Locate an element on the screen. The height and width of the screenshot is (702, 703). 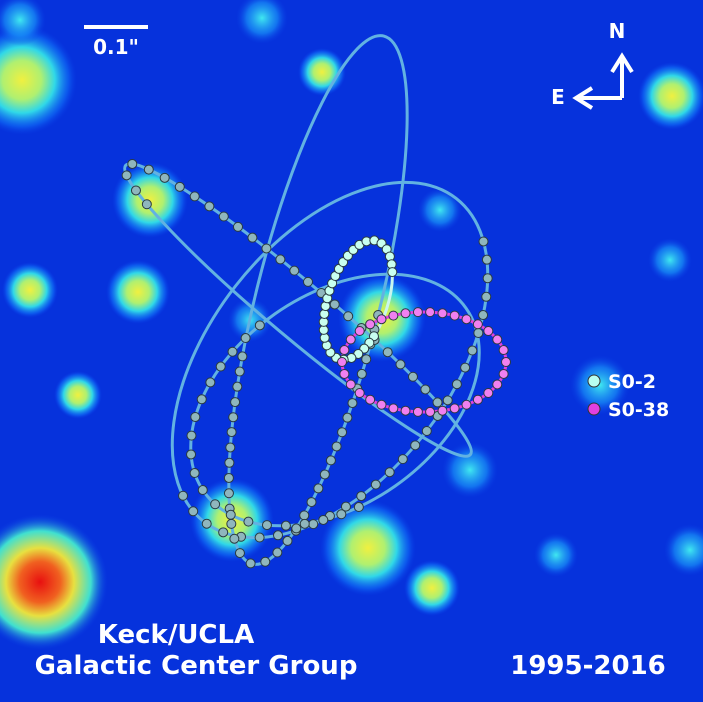
legend-label: S0-38 is located at coordinates (638, 410).